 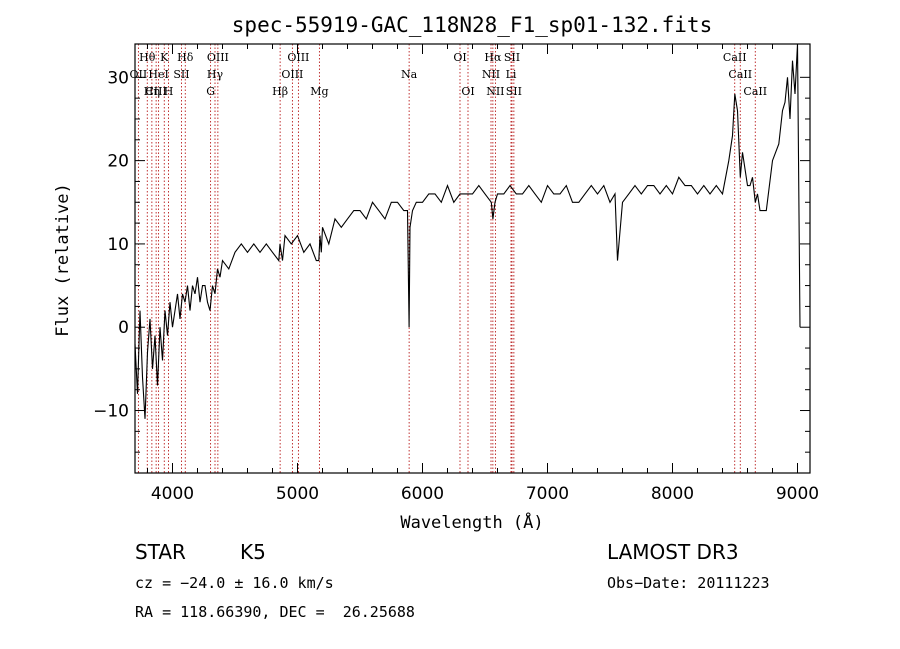 What do you see at coordinates (471, 522) in the screenshot?
I see `x-axis-label: Wavelength (Å)` at bounding box center [471, 522].